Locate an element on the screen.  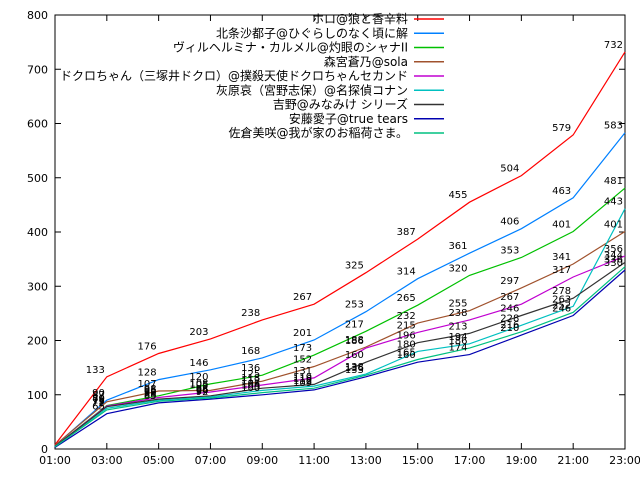
y-tick-label: 800 is located at coordinates (37, 15).